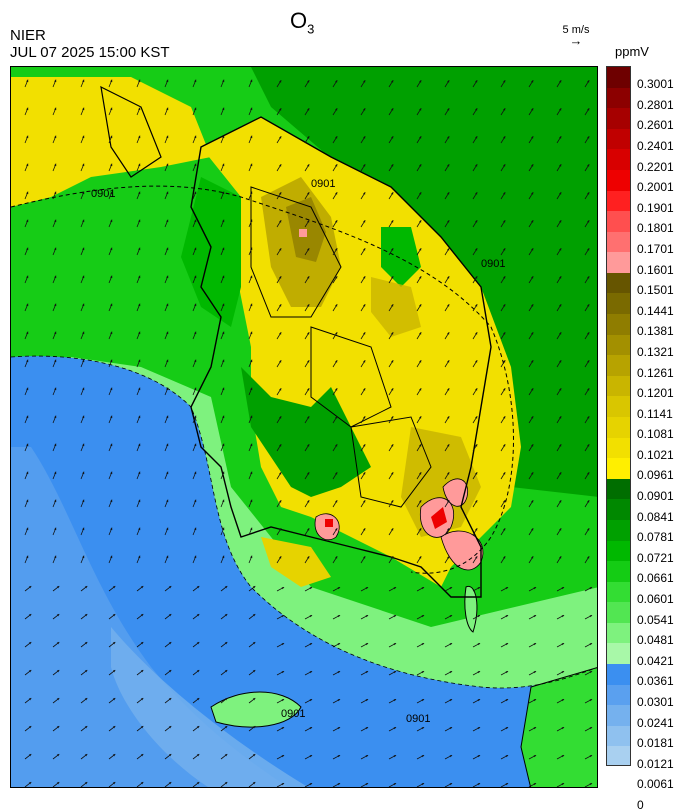 The image size is (692, 812). I want to click on colorbar-tick-label: 0.1901, so click(655, 207).